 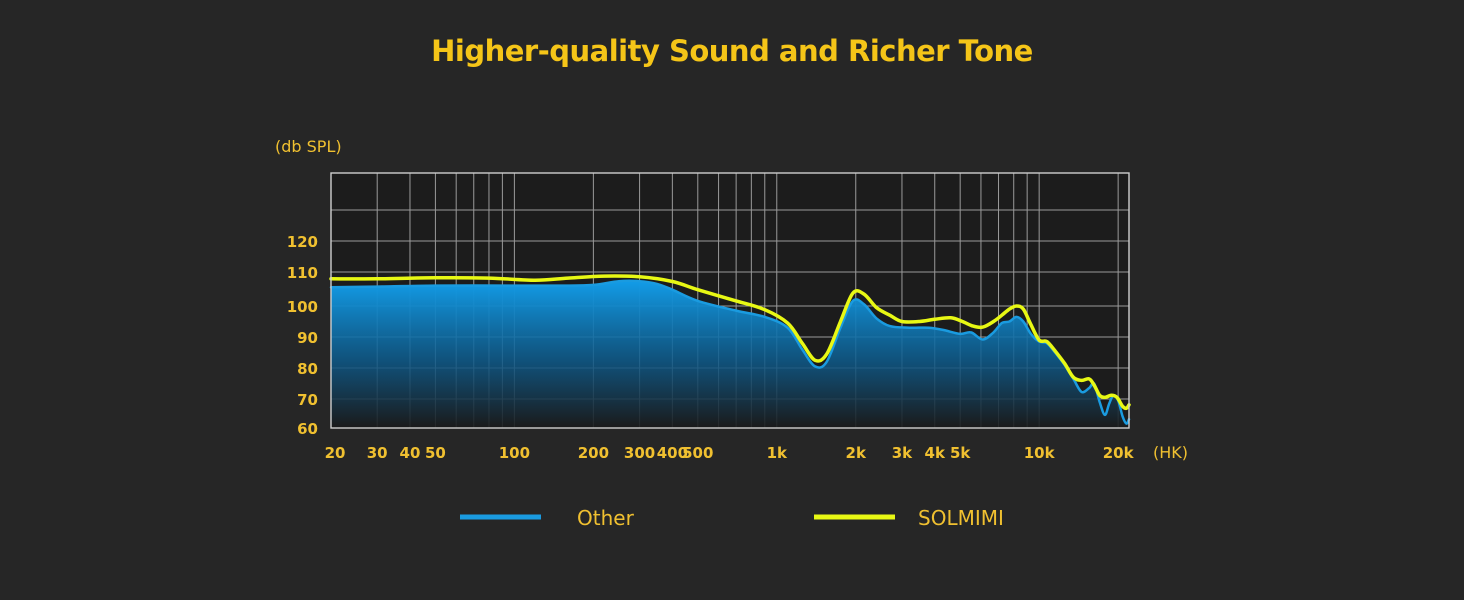 What do you see at coordinates (307, 429) in the screenshot?
I see `y-tick-label: 60` at bounding box center [307, 429].